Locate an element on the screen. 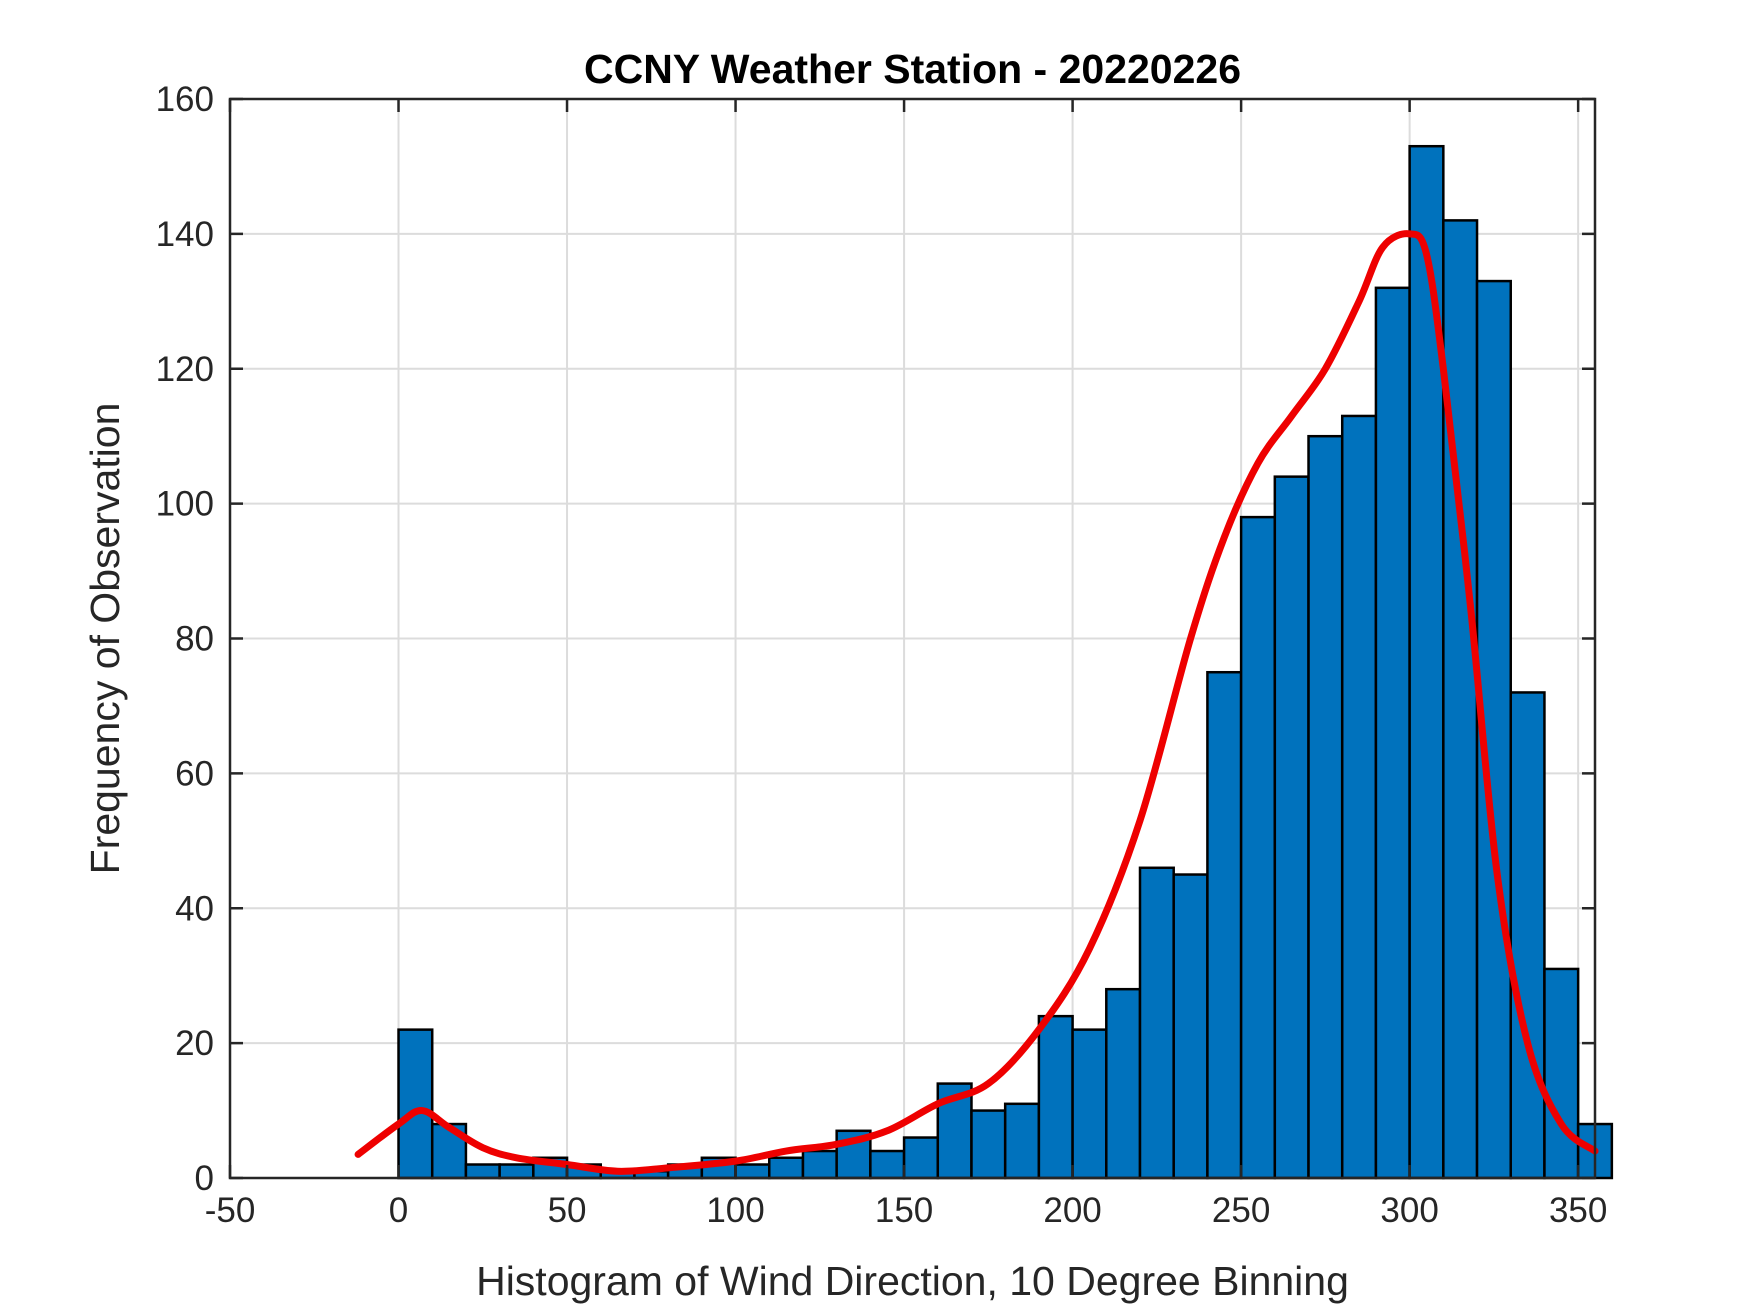 The width and height of the screenshot is (1750, 1313). x-tick-label: 150 is located at coordinates (904, 1210).